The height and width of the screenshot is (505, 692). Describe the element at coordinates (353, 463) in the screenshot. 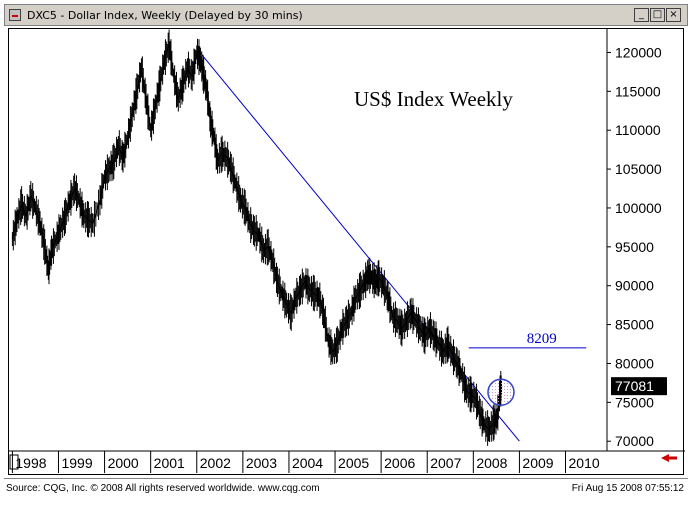

I see `x-tick-label: 2005` at that location.